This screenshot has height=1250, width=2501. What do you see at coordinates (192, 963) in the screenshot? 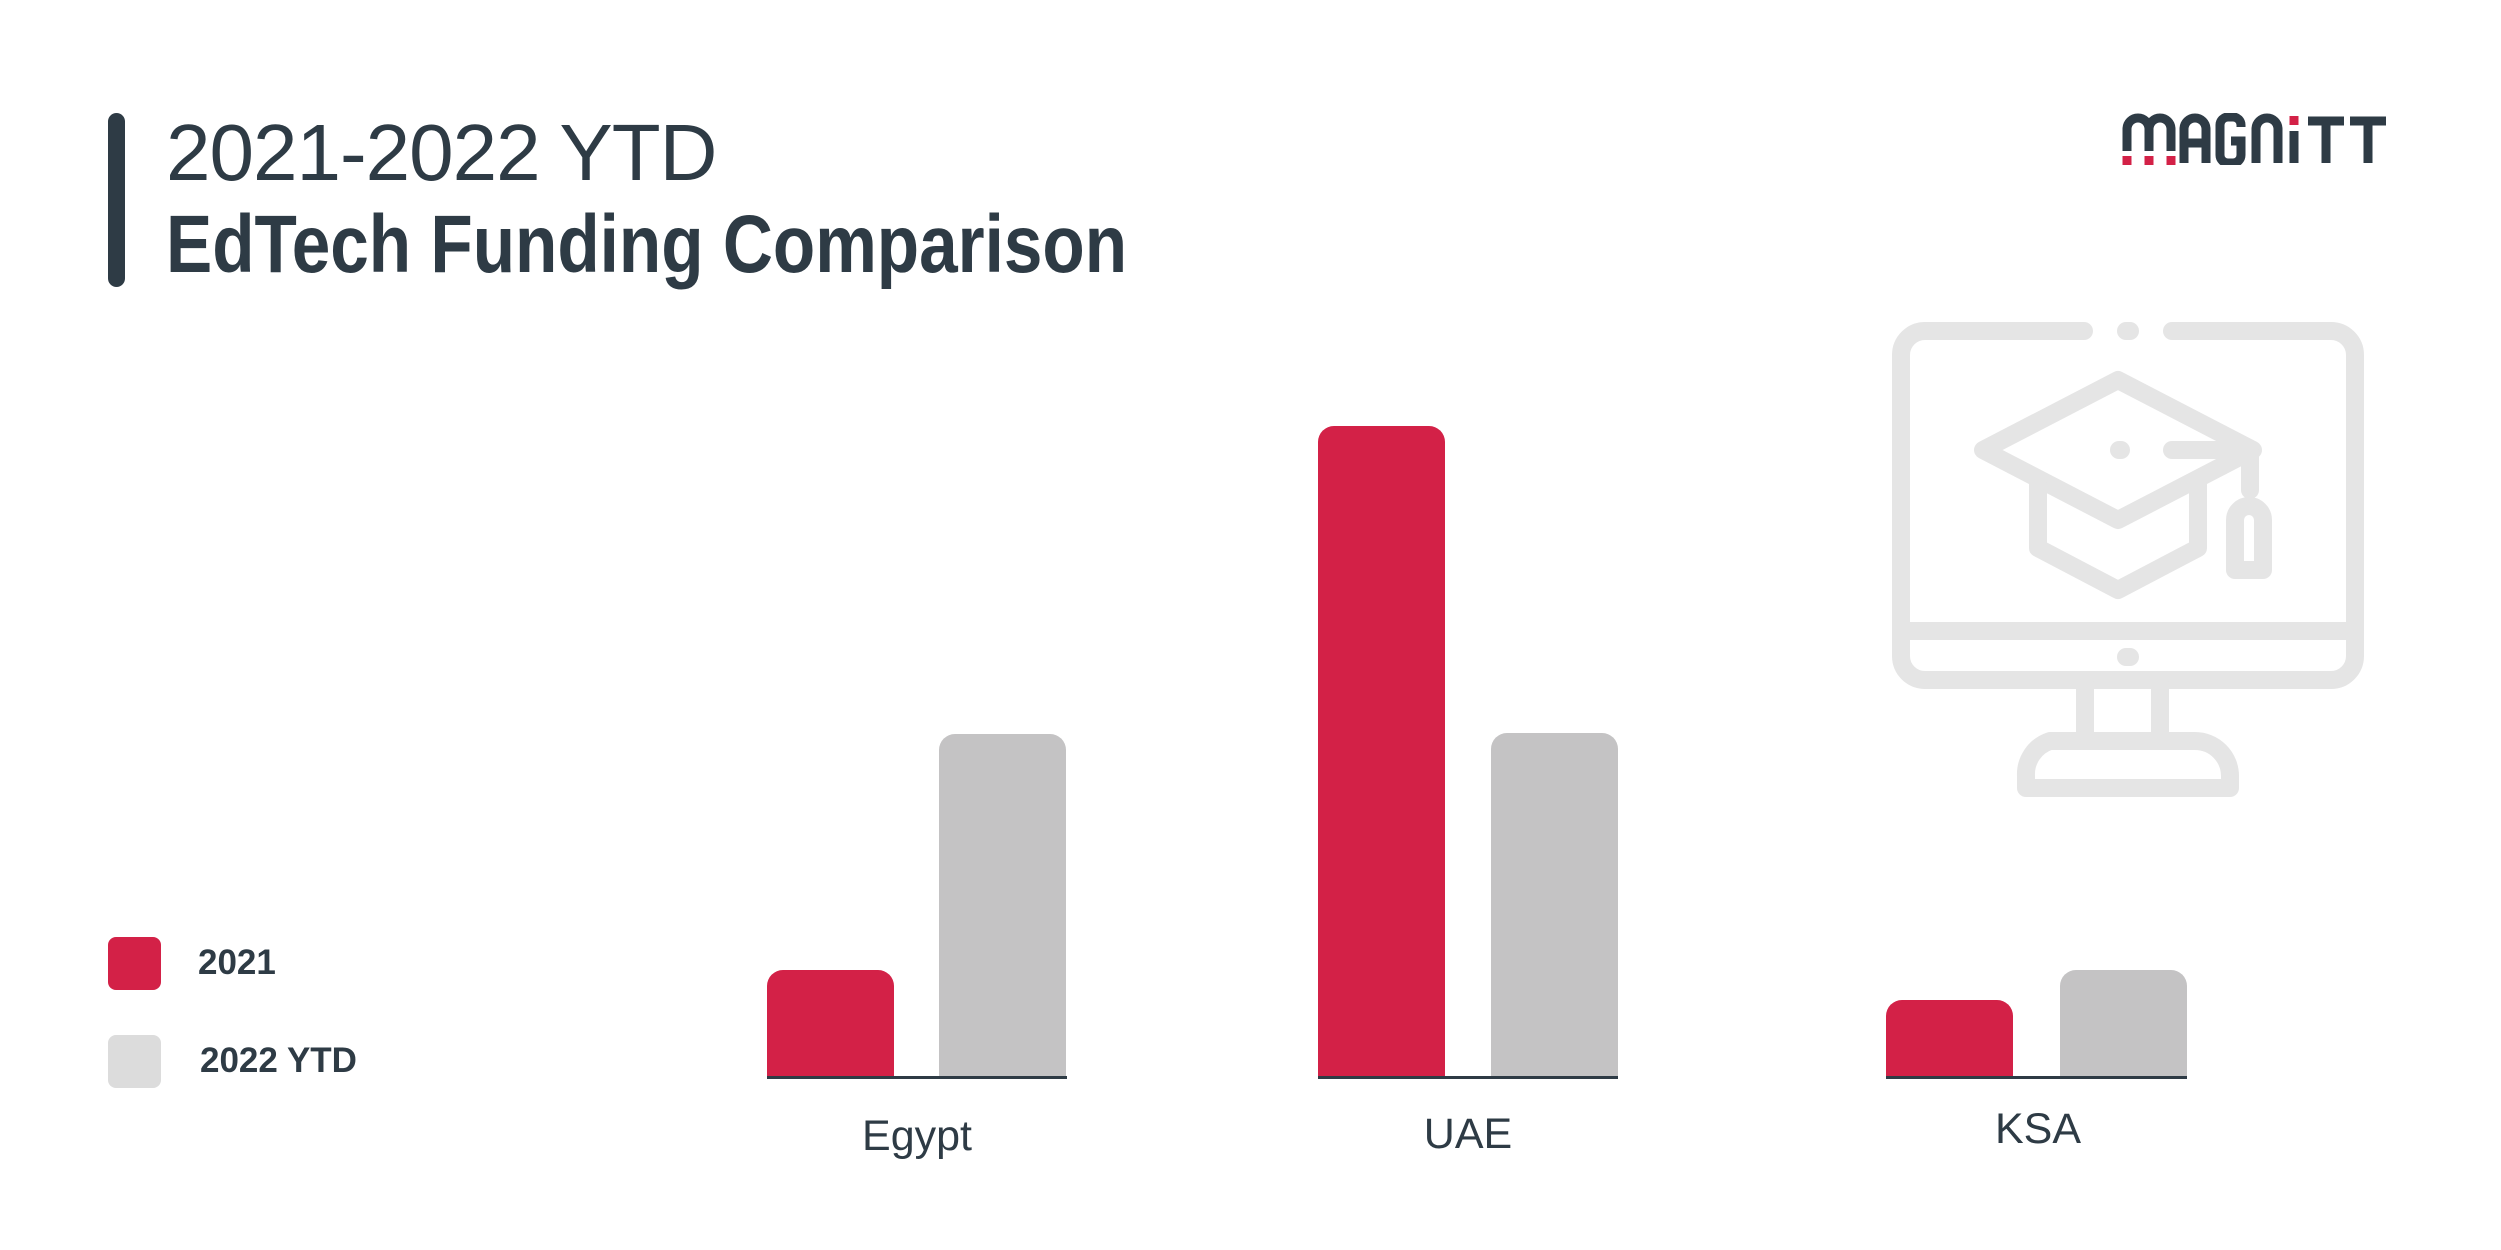
I see `legend-item-2021: 2021` at bounding box center [192, 963].